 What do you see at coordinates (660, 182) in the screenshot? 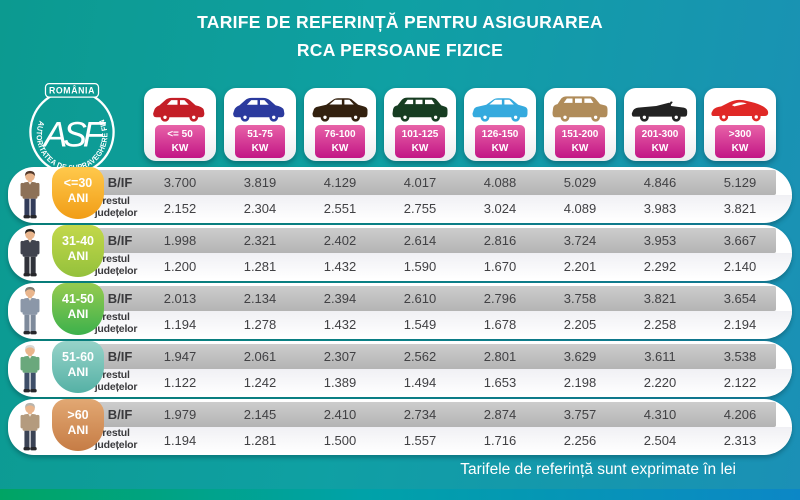
I see `tariff-value: 4.846` at bounding box center [660, 182].